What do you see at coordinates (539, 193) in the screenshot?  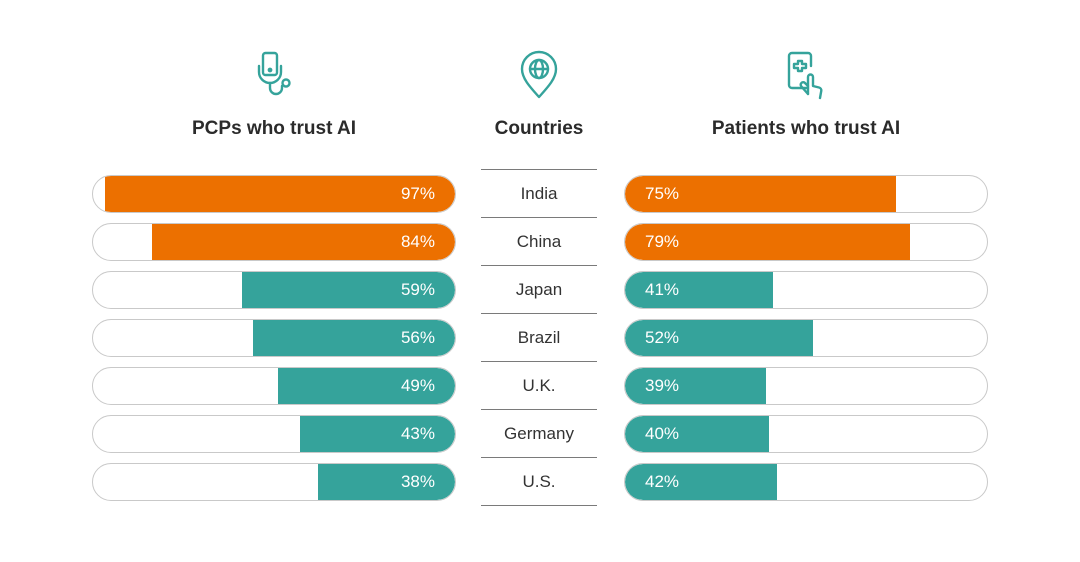 I see `country-label: India` at bounding box center [539, 193].